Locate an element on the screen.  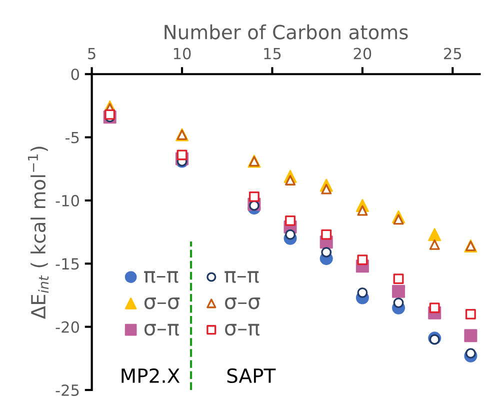
y-tick-label: -5 is located at coordinates (72, 138).